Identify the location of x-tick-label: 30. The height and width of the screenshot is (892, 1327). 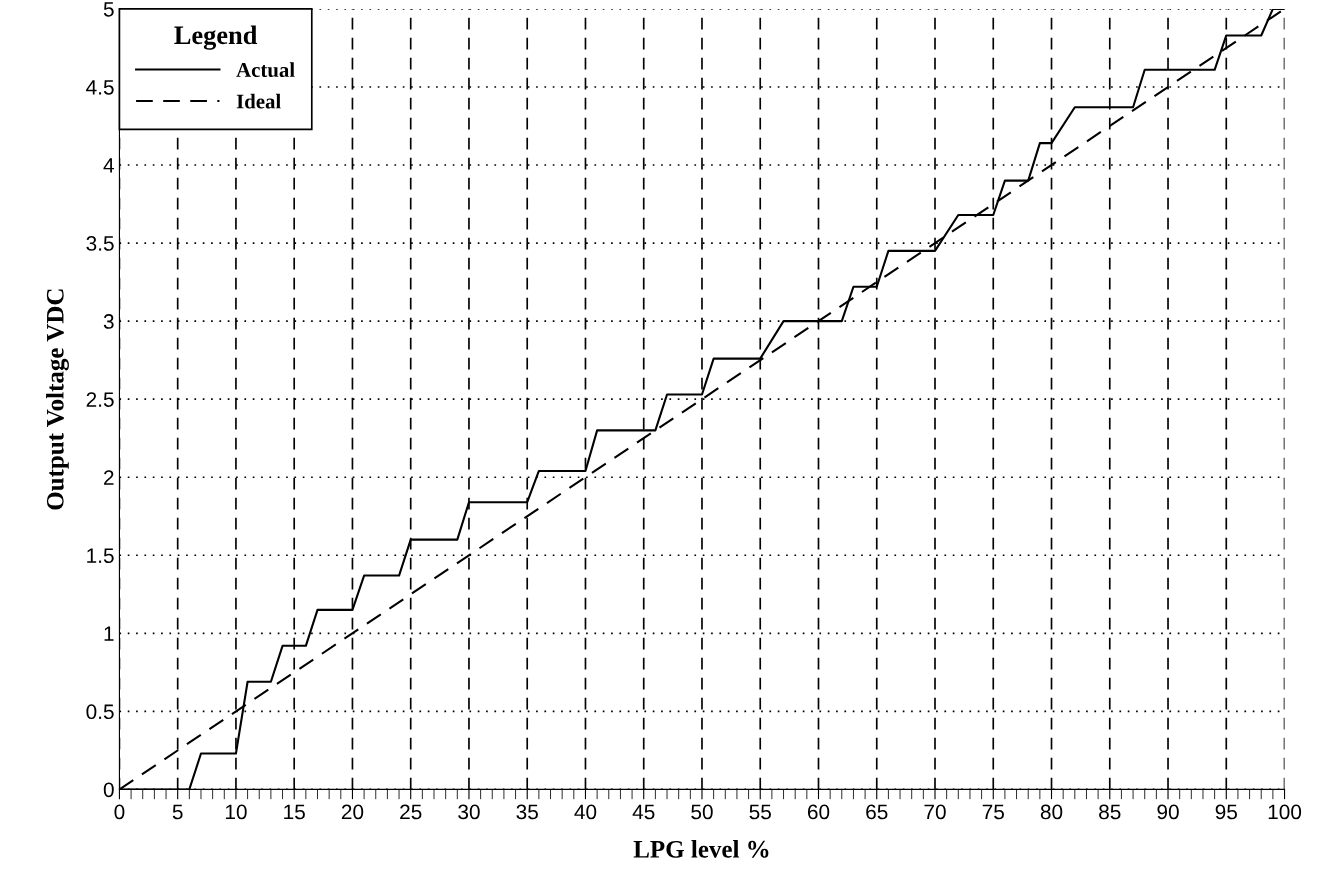
(469, 812).